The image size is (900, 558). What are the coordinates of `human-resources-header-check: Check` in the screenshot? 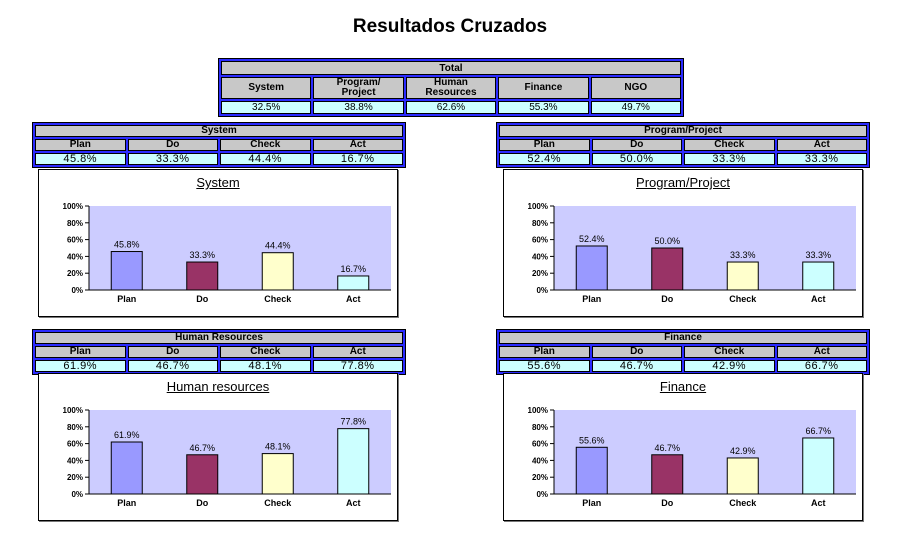 It's located at (265, 352).